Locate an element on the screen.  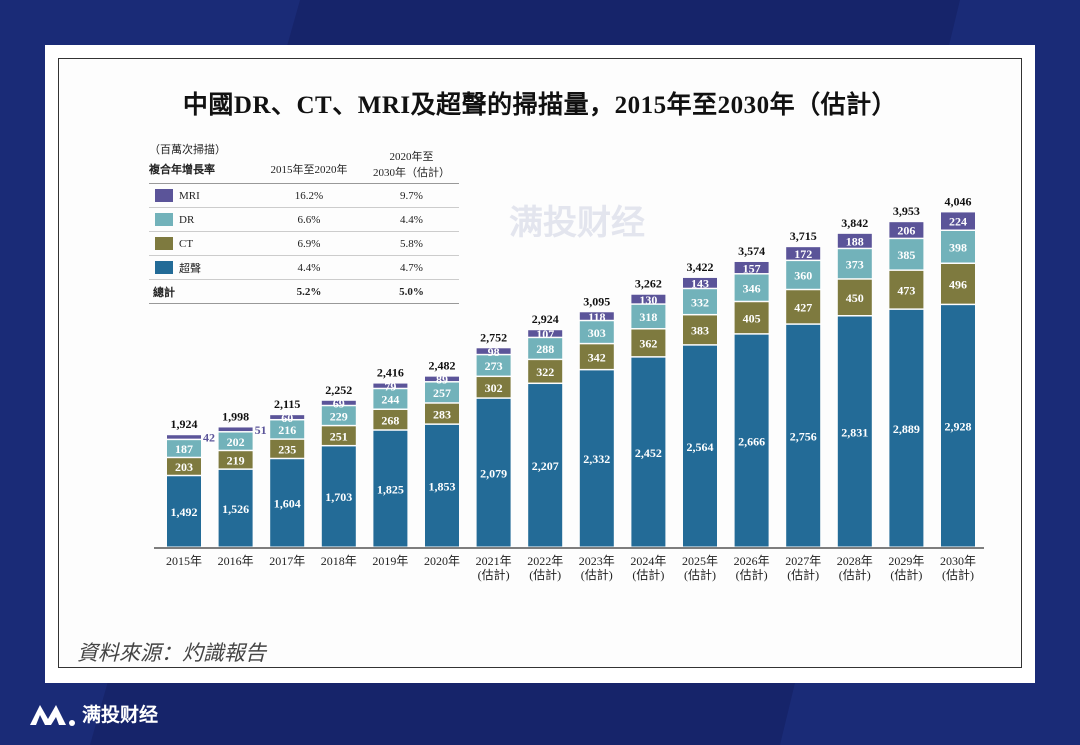
col1-header: 2015年至2020年 is located at coordinates (309, 170).